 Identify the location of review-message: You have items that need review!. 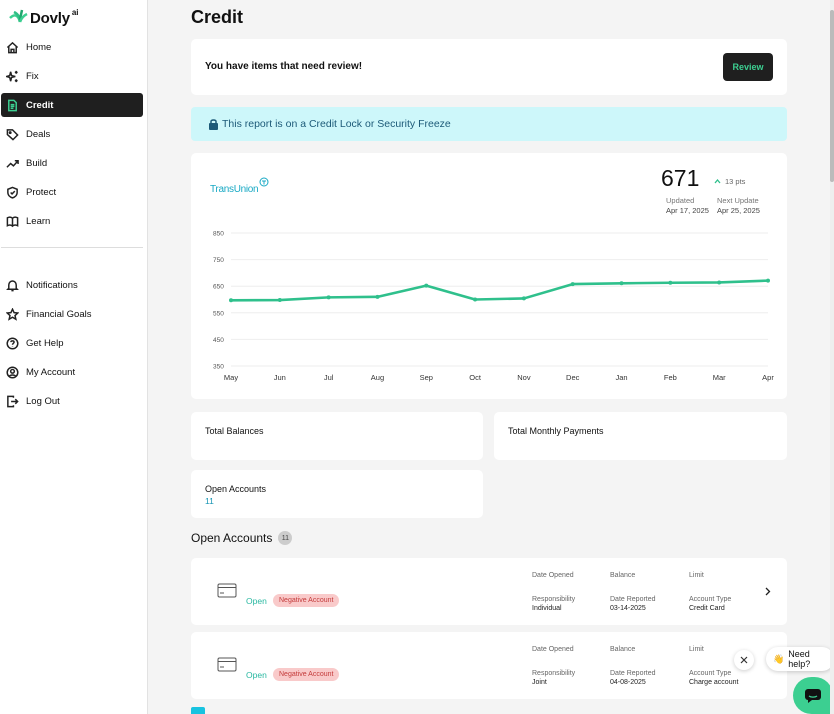
(284, 66).